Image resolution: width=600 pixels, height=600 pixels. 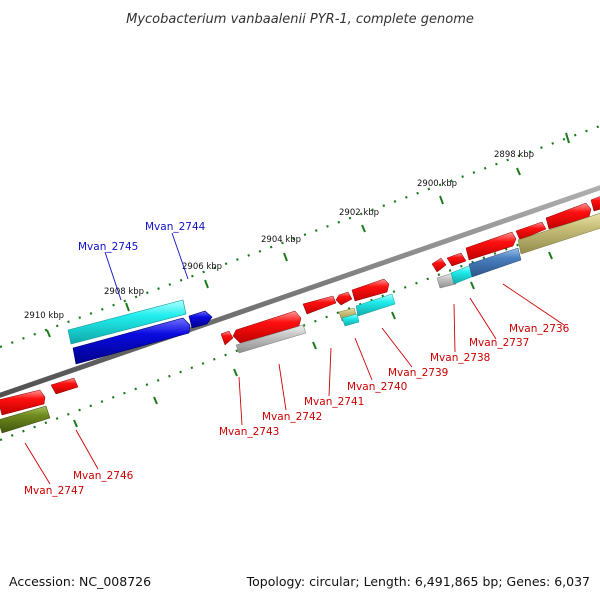 I want to click on tick-label-2898: 2898 kbp, so click(x=514, y=155).